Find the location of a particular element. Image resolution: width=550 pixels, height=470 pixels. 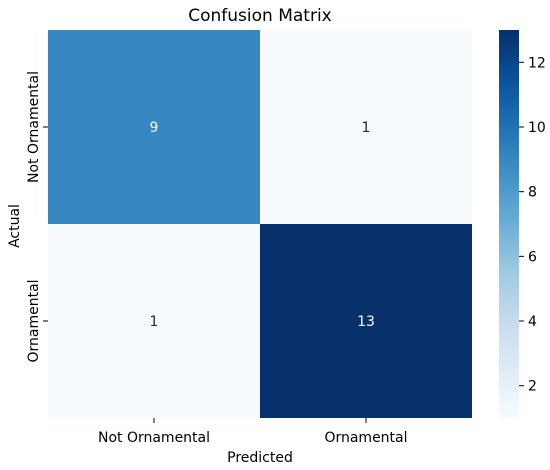

cell-value-label: 9 is located at coordinates (154, 128).